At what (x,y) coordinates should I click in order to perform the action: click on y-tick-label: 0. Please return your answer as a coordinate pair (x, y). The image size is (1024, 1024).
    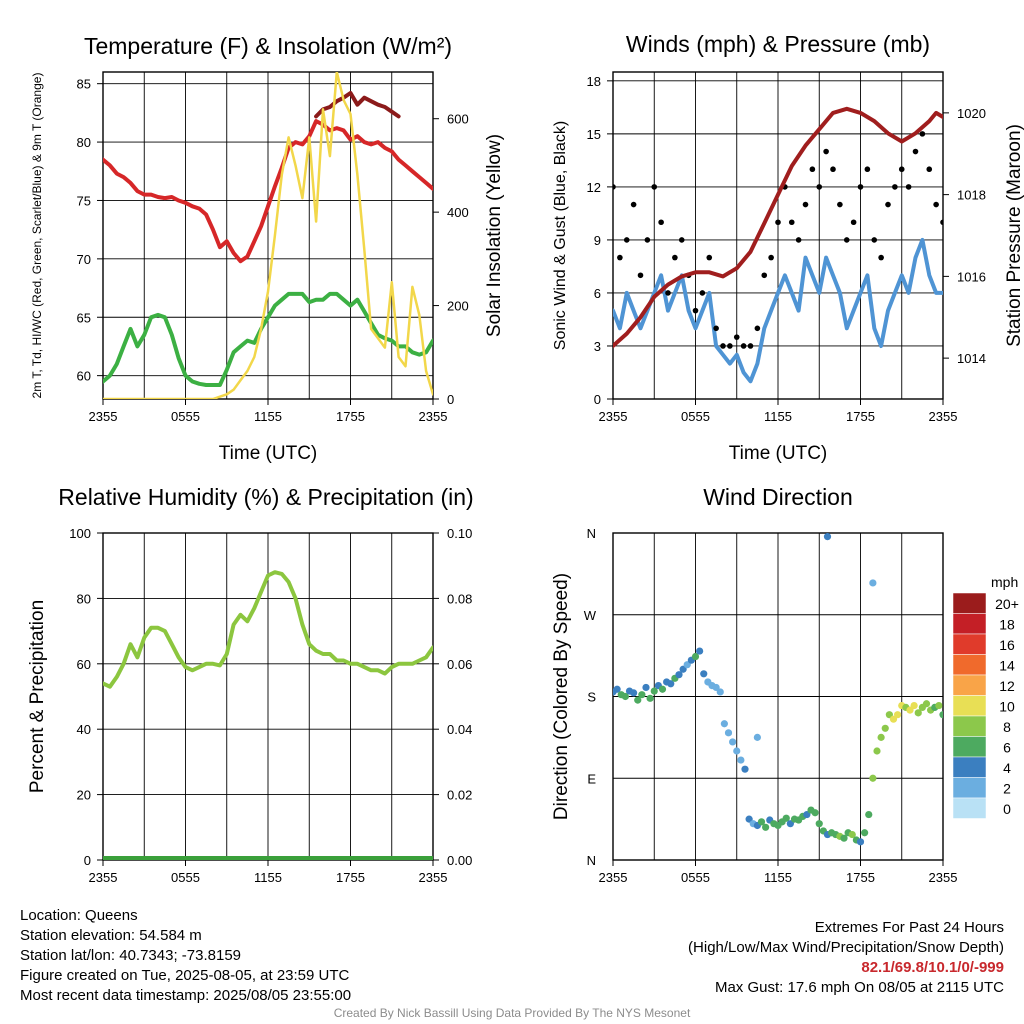
    Looking at the image, I should click on (597, 399).